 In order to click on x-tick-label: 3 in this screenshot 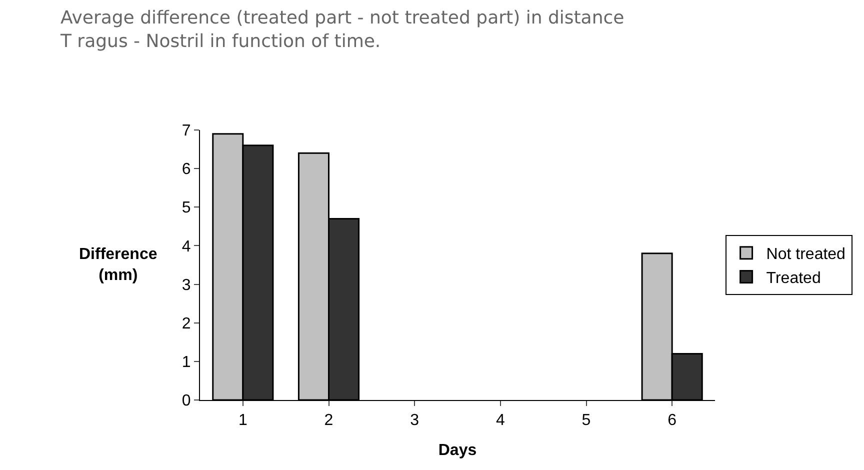, I will do `click(415, 421)`.